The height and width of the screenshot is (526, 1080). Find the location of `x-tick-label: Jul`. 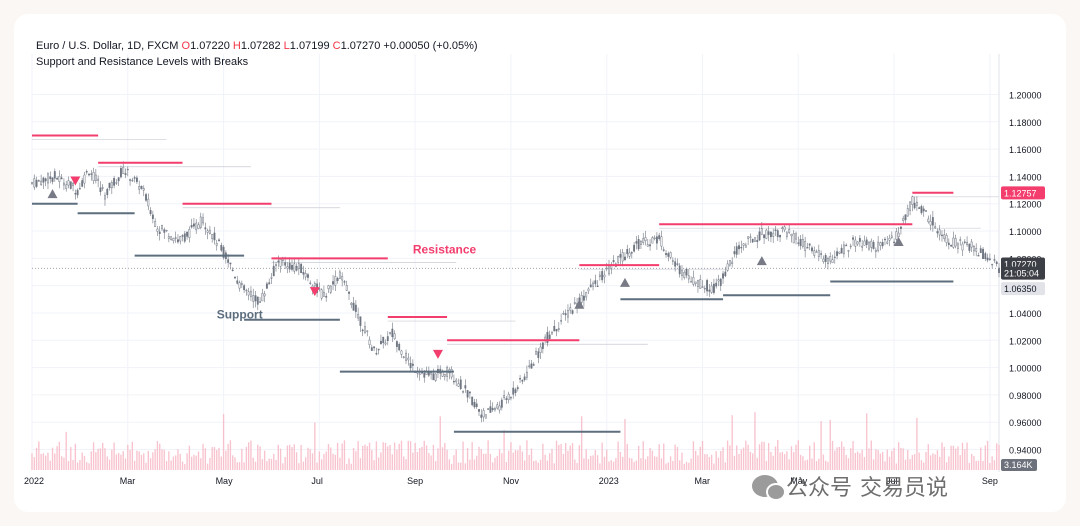

x-tick-label: Jul is located at coordinates (317, 481).